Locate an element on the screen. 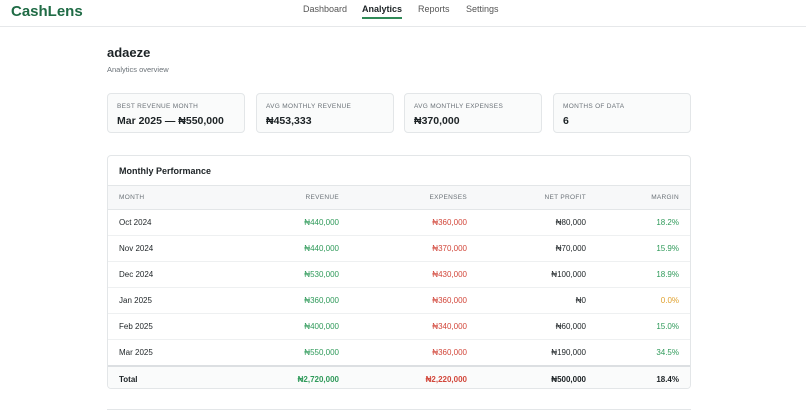  column-header: NET PROFIT is located at coordinates (537, 197).